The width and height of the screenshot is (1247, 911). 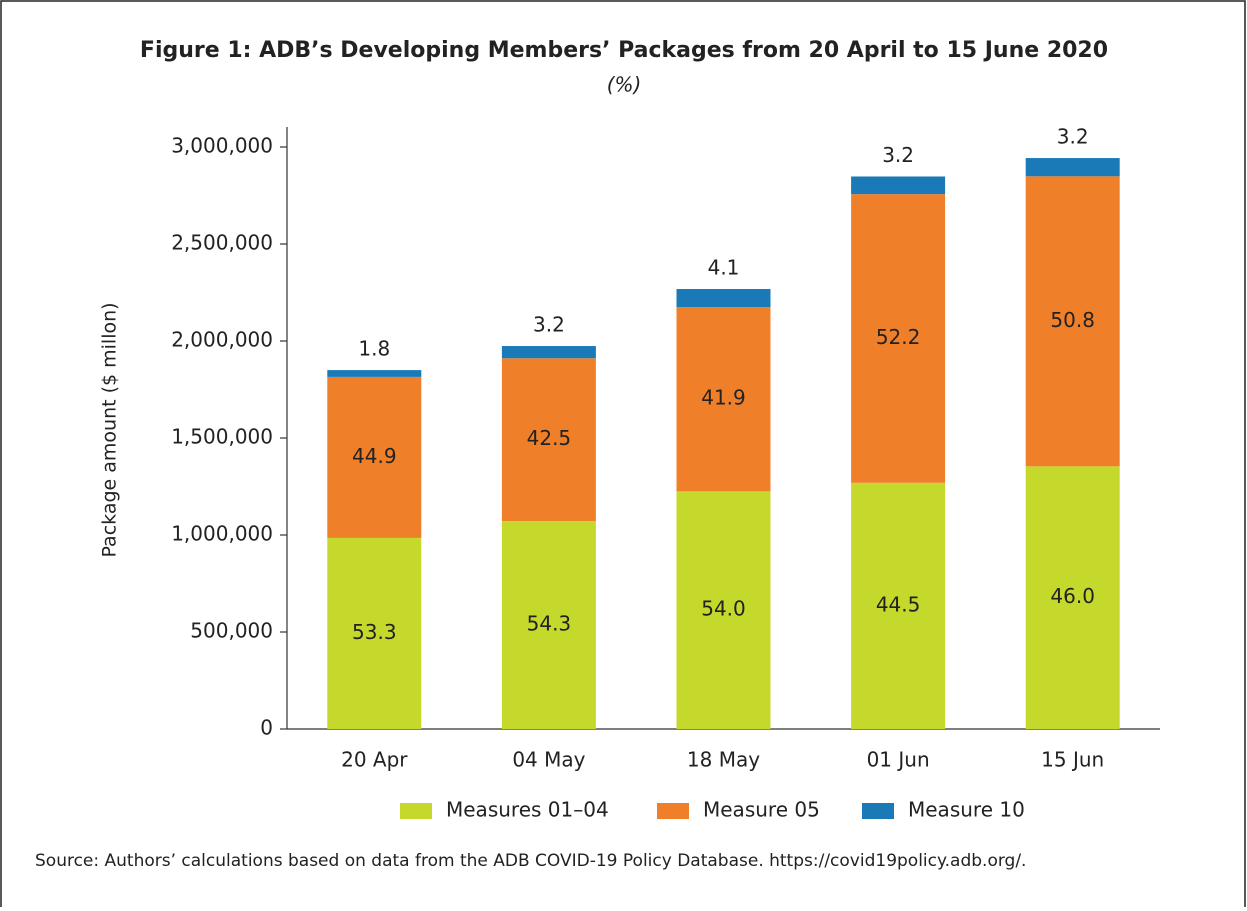 I want to click on data-label: 53.3, so click(x=374, y=632).